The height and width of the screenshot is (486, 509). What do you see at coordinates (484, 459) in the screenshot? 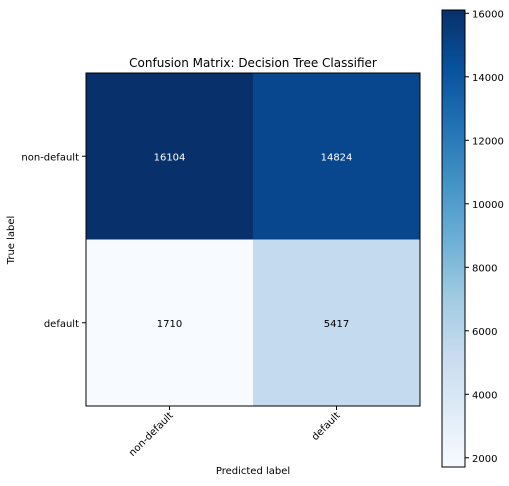
I see `colorbar-tick-label: 2000` at bounding box center [484, 459].